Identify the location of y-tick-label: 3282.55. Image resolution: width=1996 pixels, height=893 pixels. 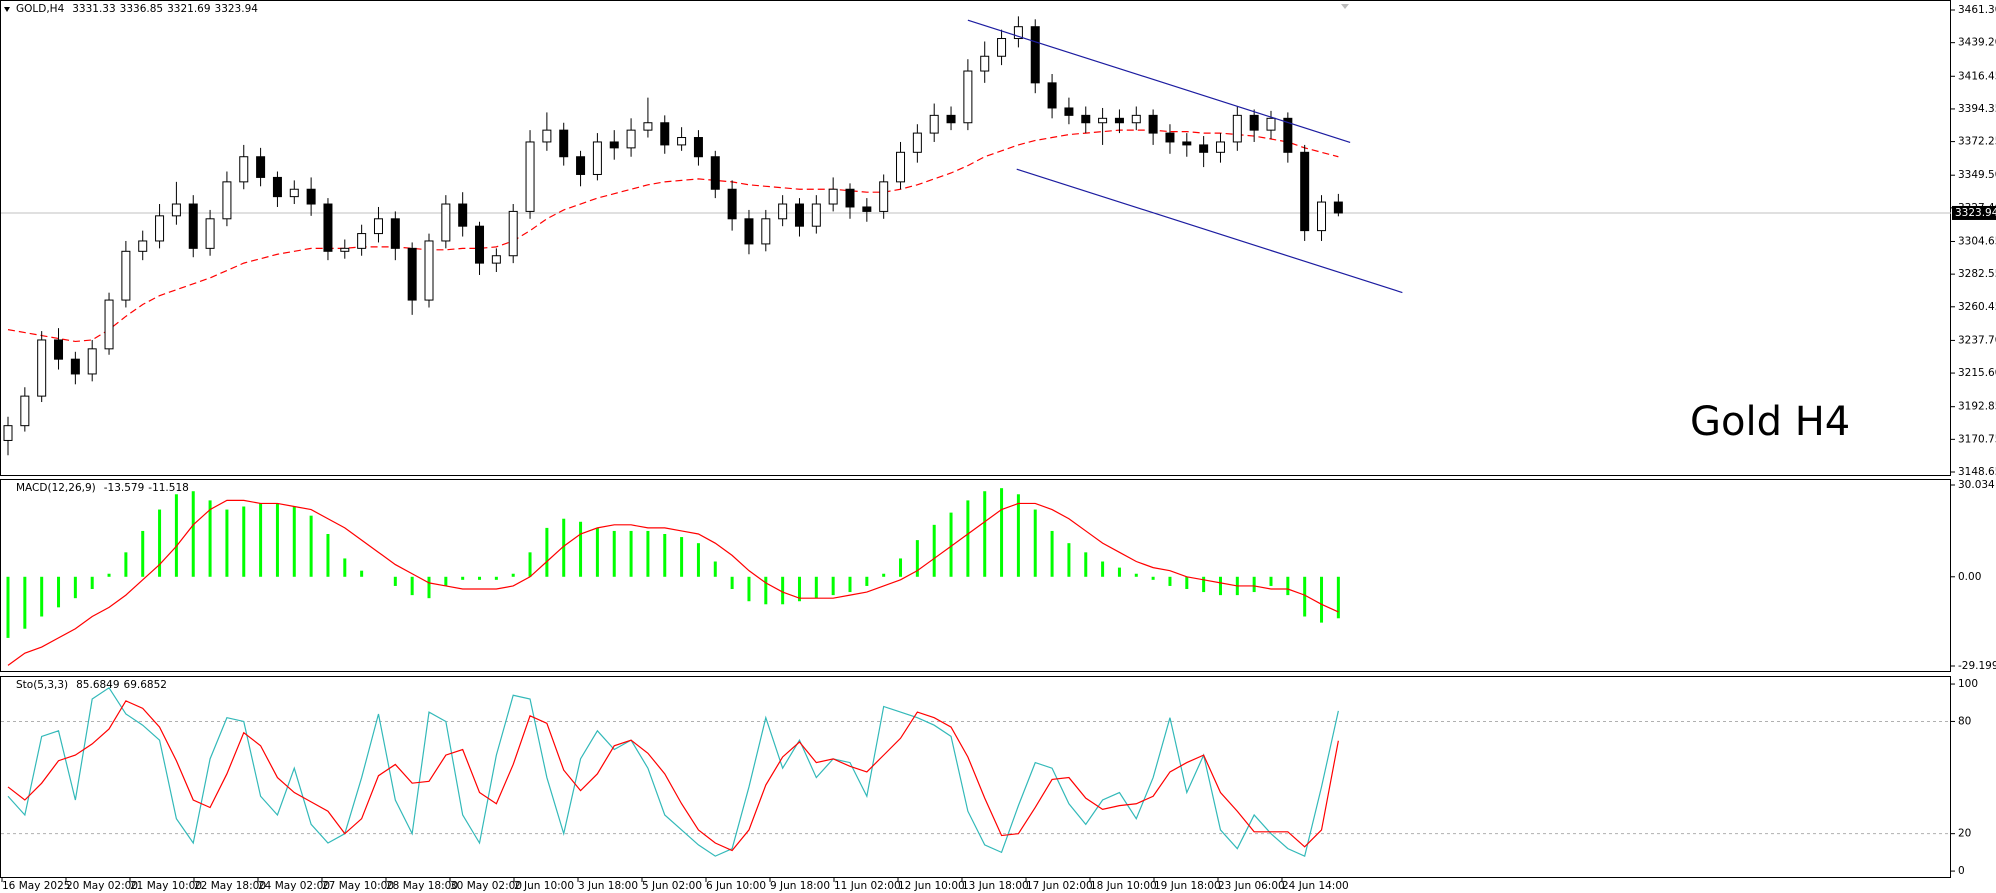
(1977, 274).